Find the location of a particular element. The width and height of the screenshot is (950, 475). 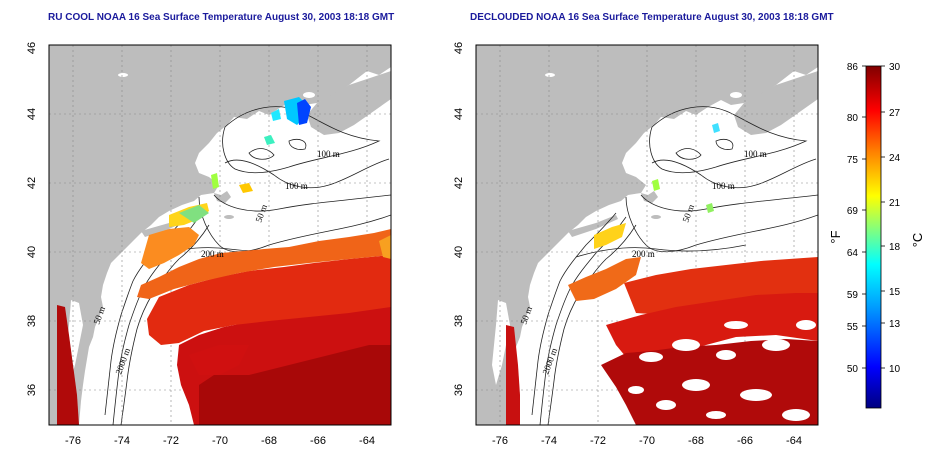

fahrenheit-tick: 69 is located at coordinates (853, 211).